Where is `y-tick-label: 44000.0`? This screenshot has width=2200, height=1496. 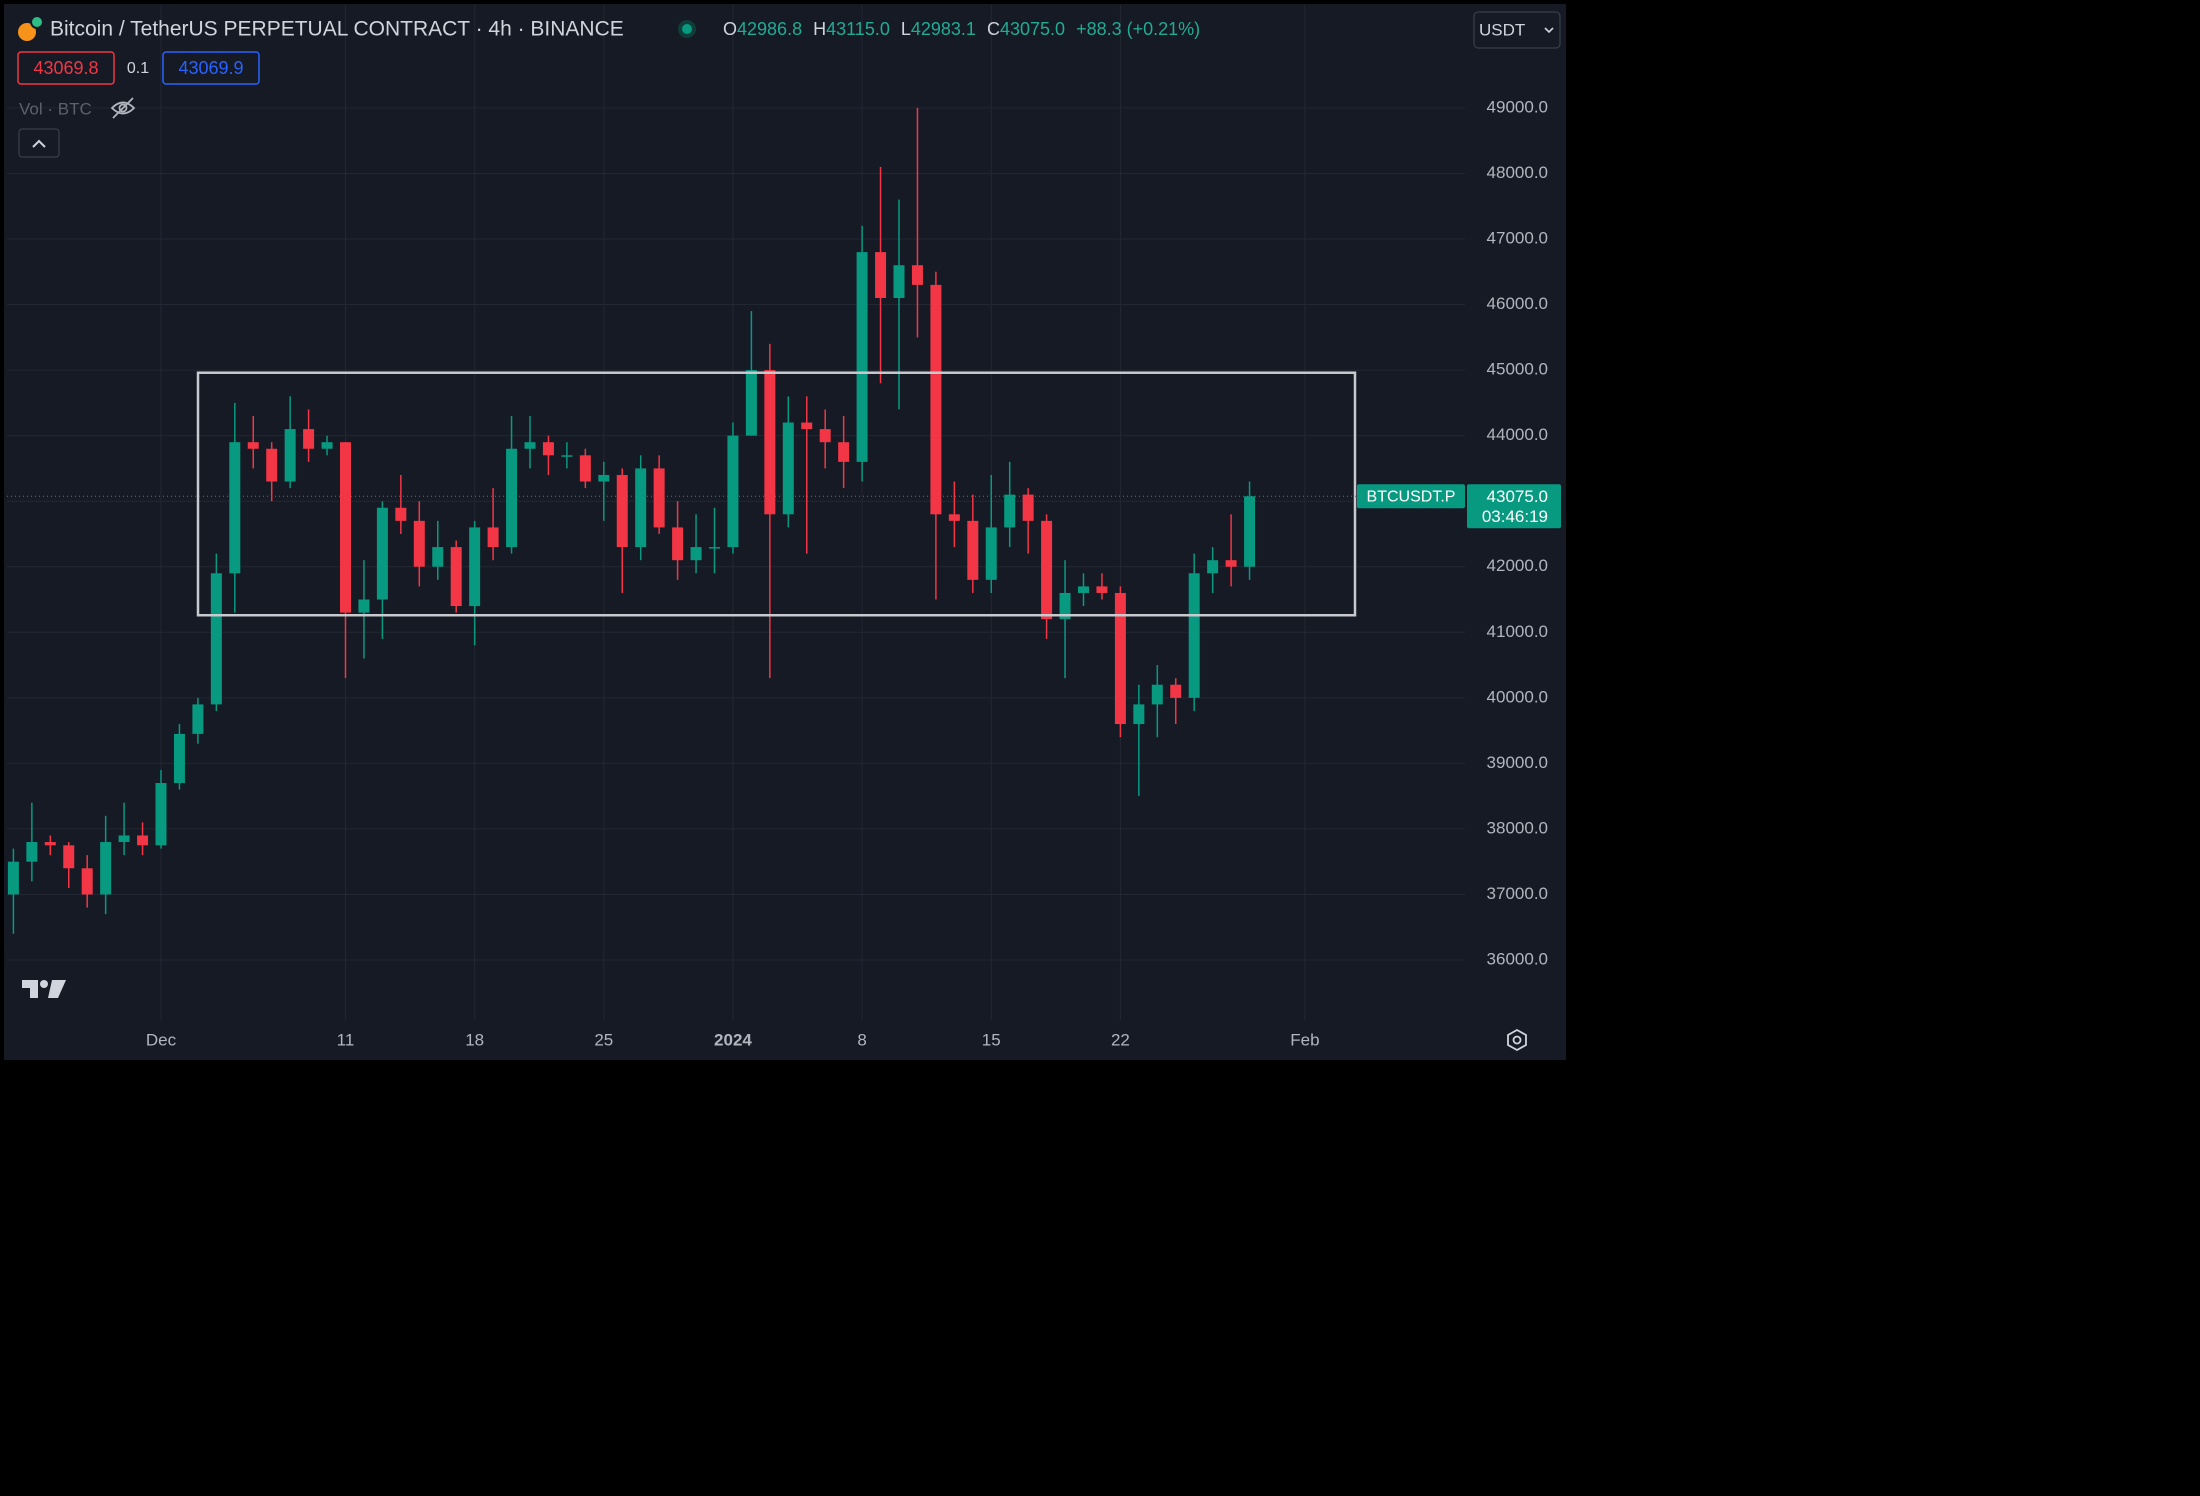 y-tick-label: 44000.0 is located at coordinates (1517, 434).